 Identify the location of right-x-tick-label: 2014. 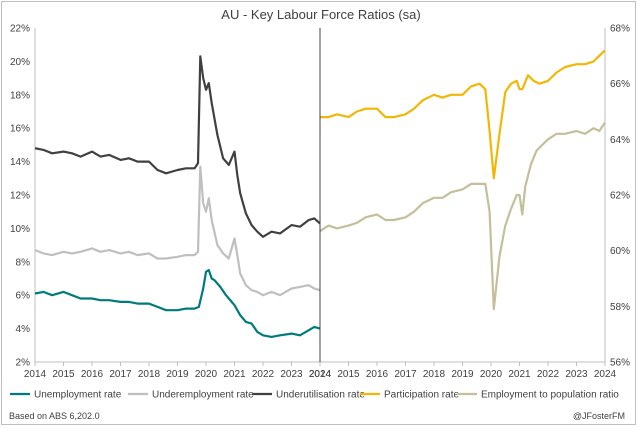
(320, 374).